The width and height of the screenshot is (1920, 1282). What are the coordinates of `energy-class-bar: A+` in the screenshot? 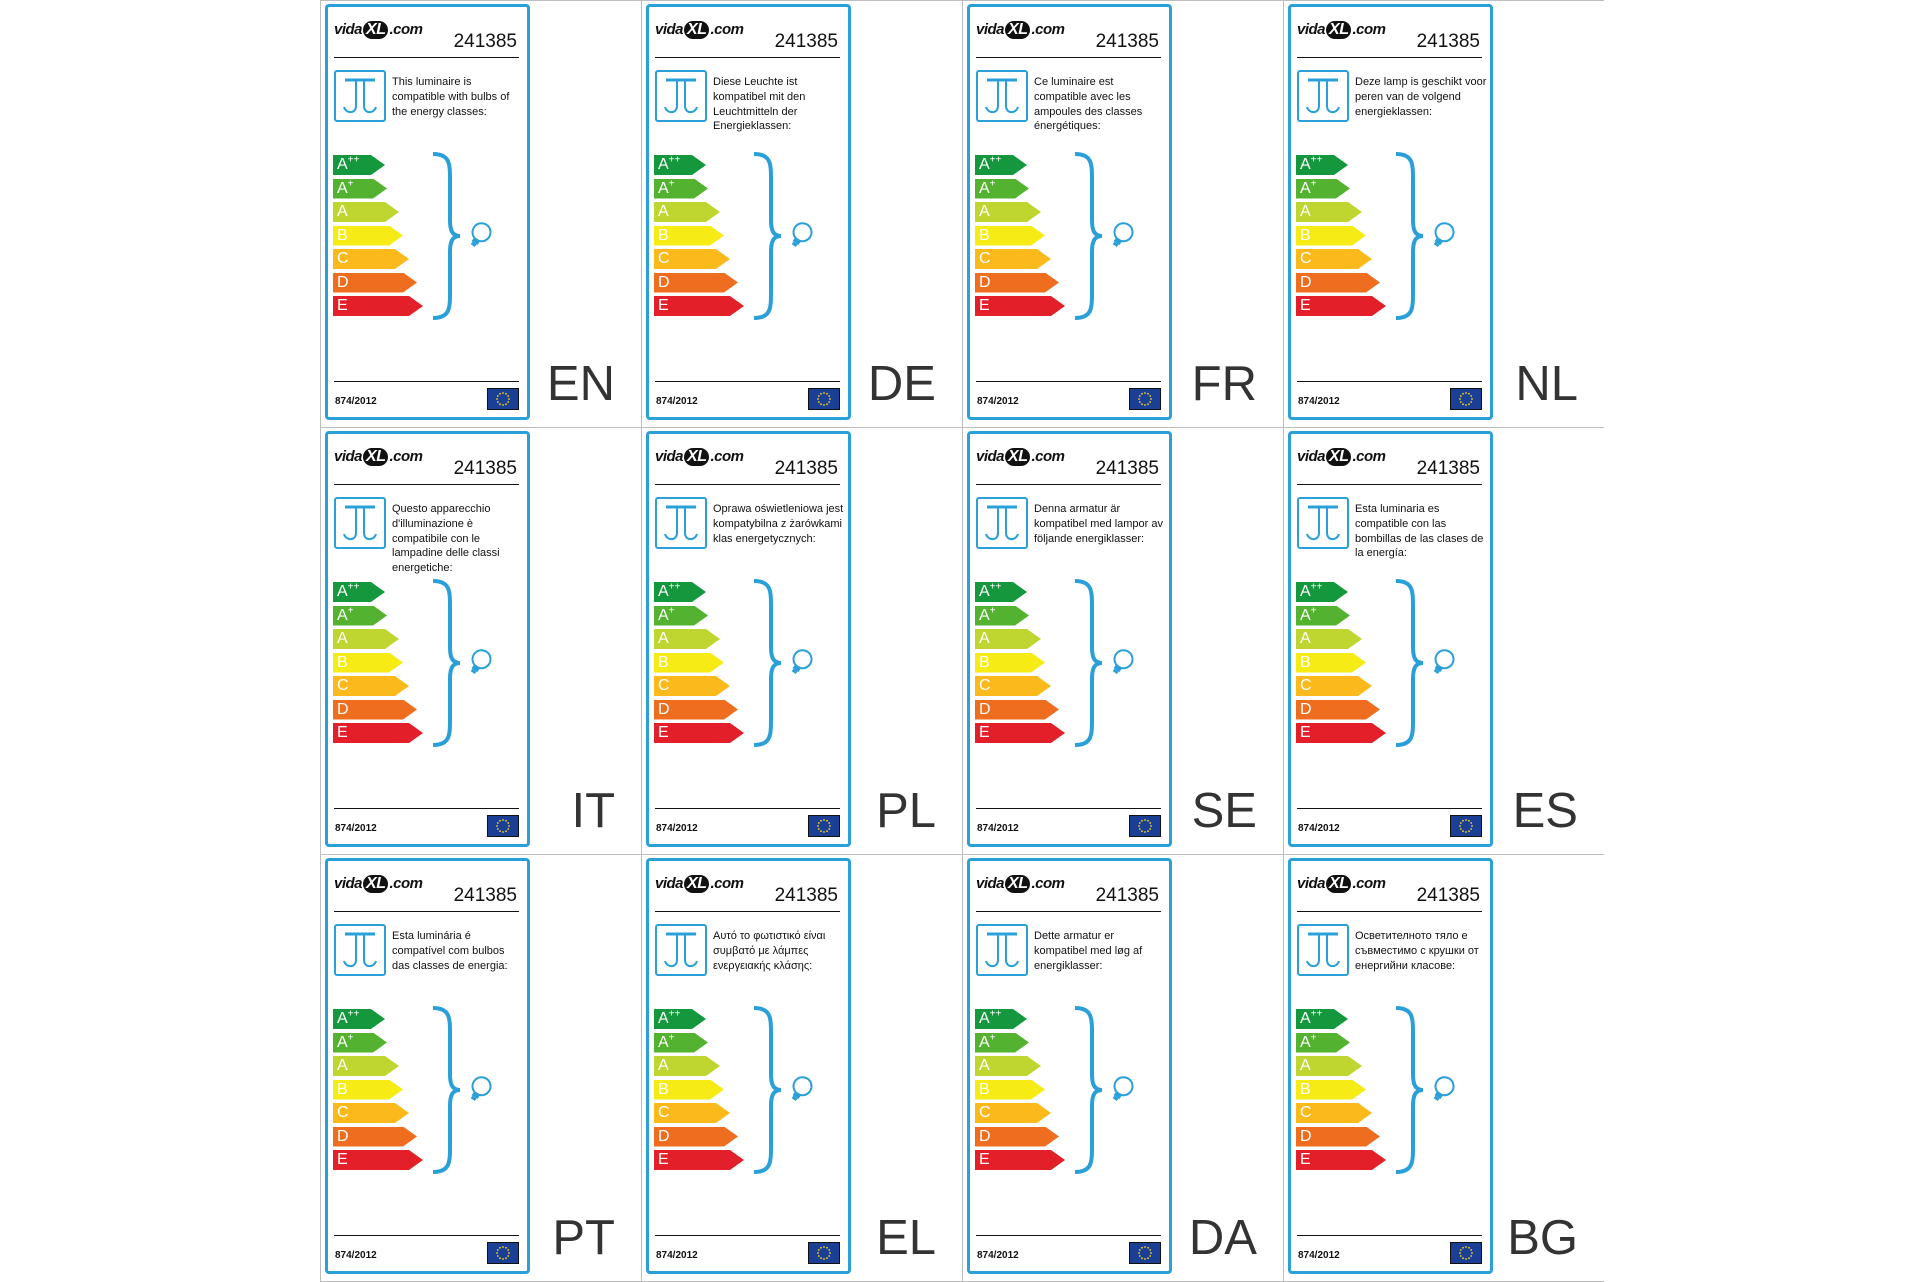 It's located at (1323, 615).